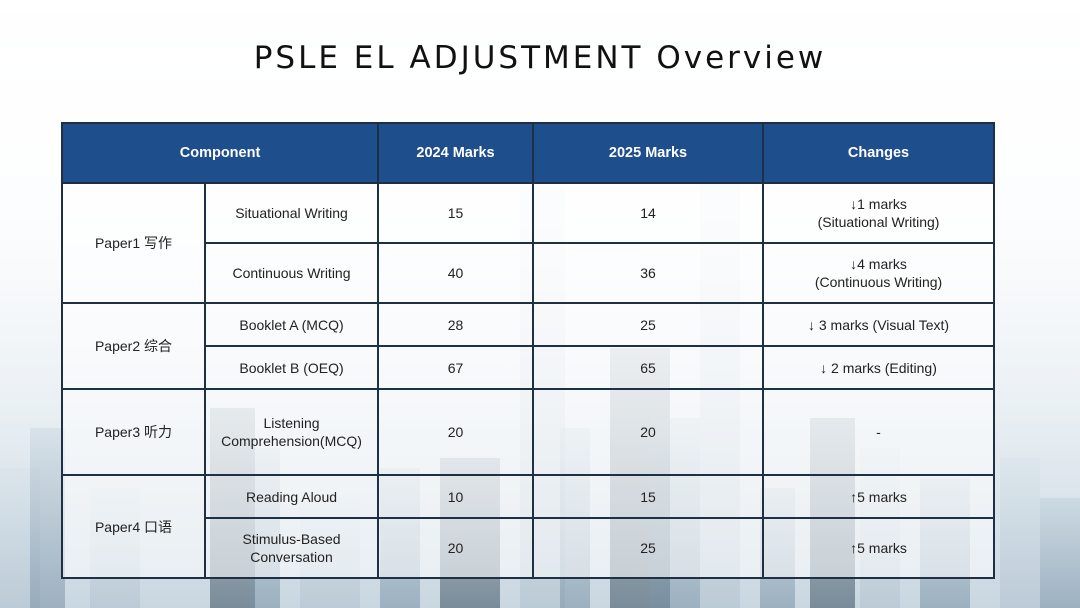  I want to click on marks-2024: 28, so click(456, 324).